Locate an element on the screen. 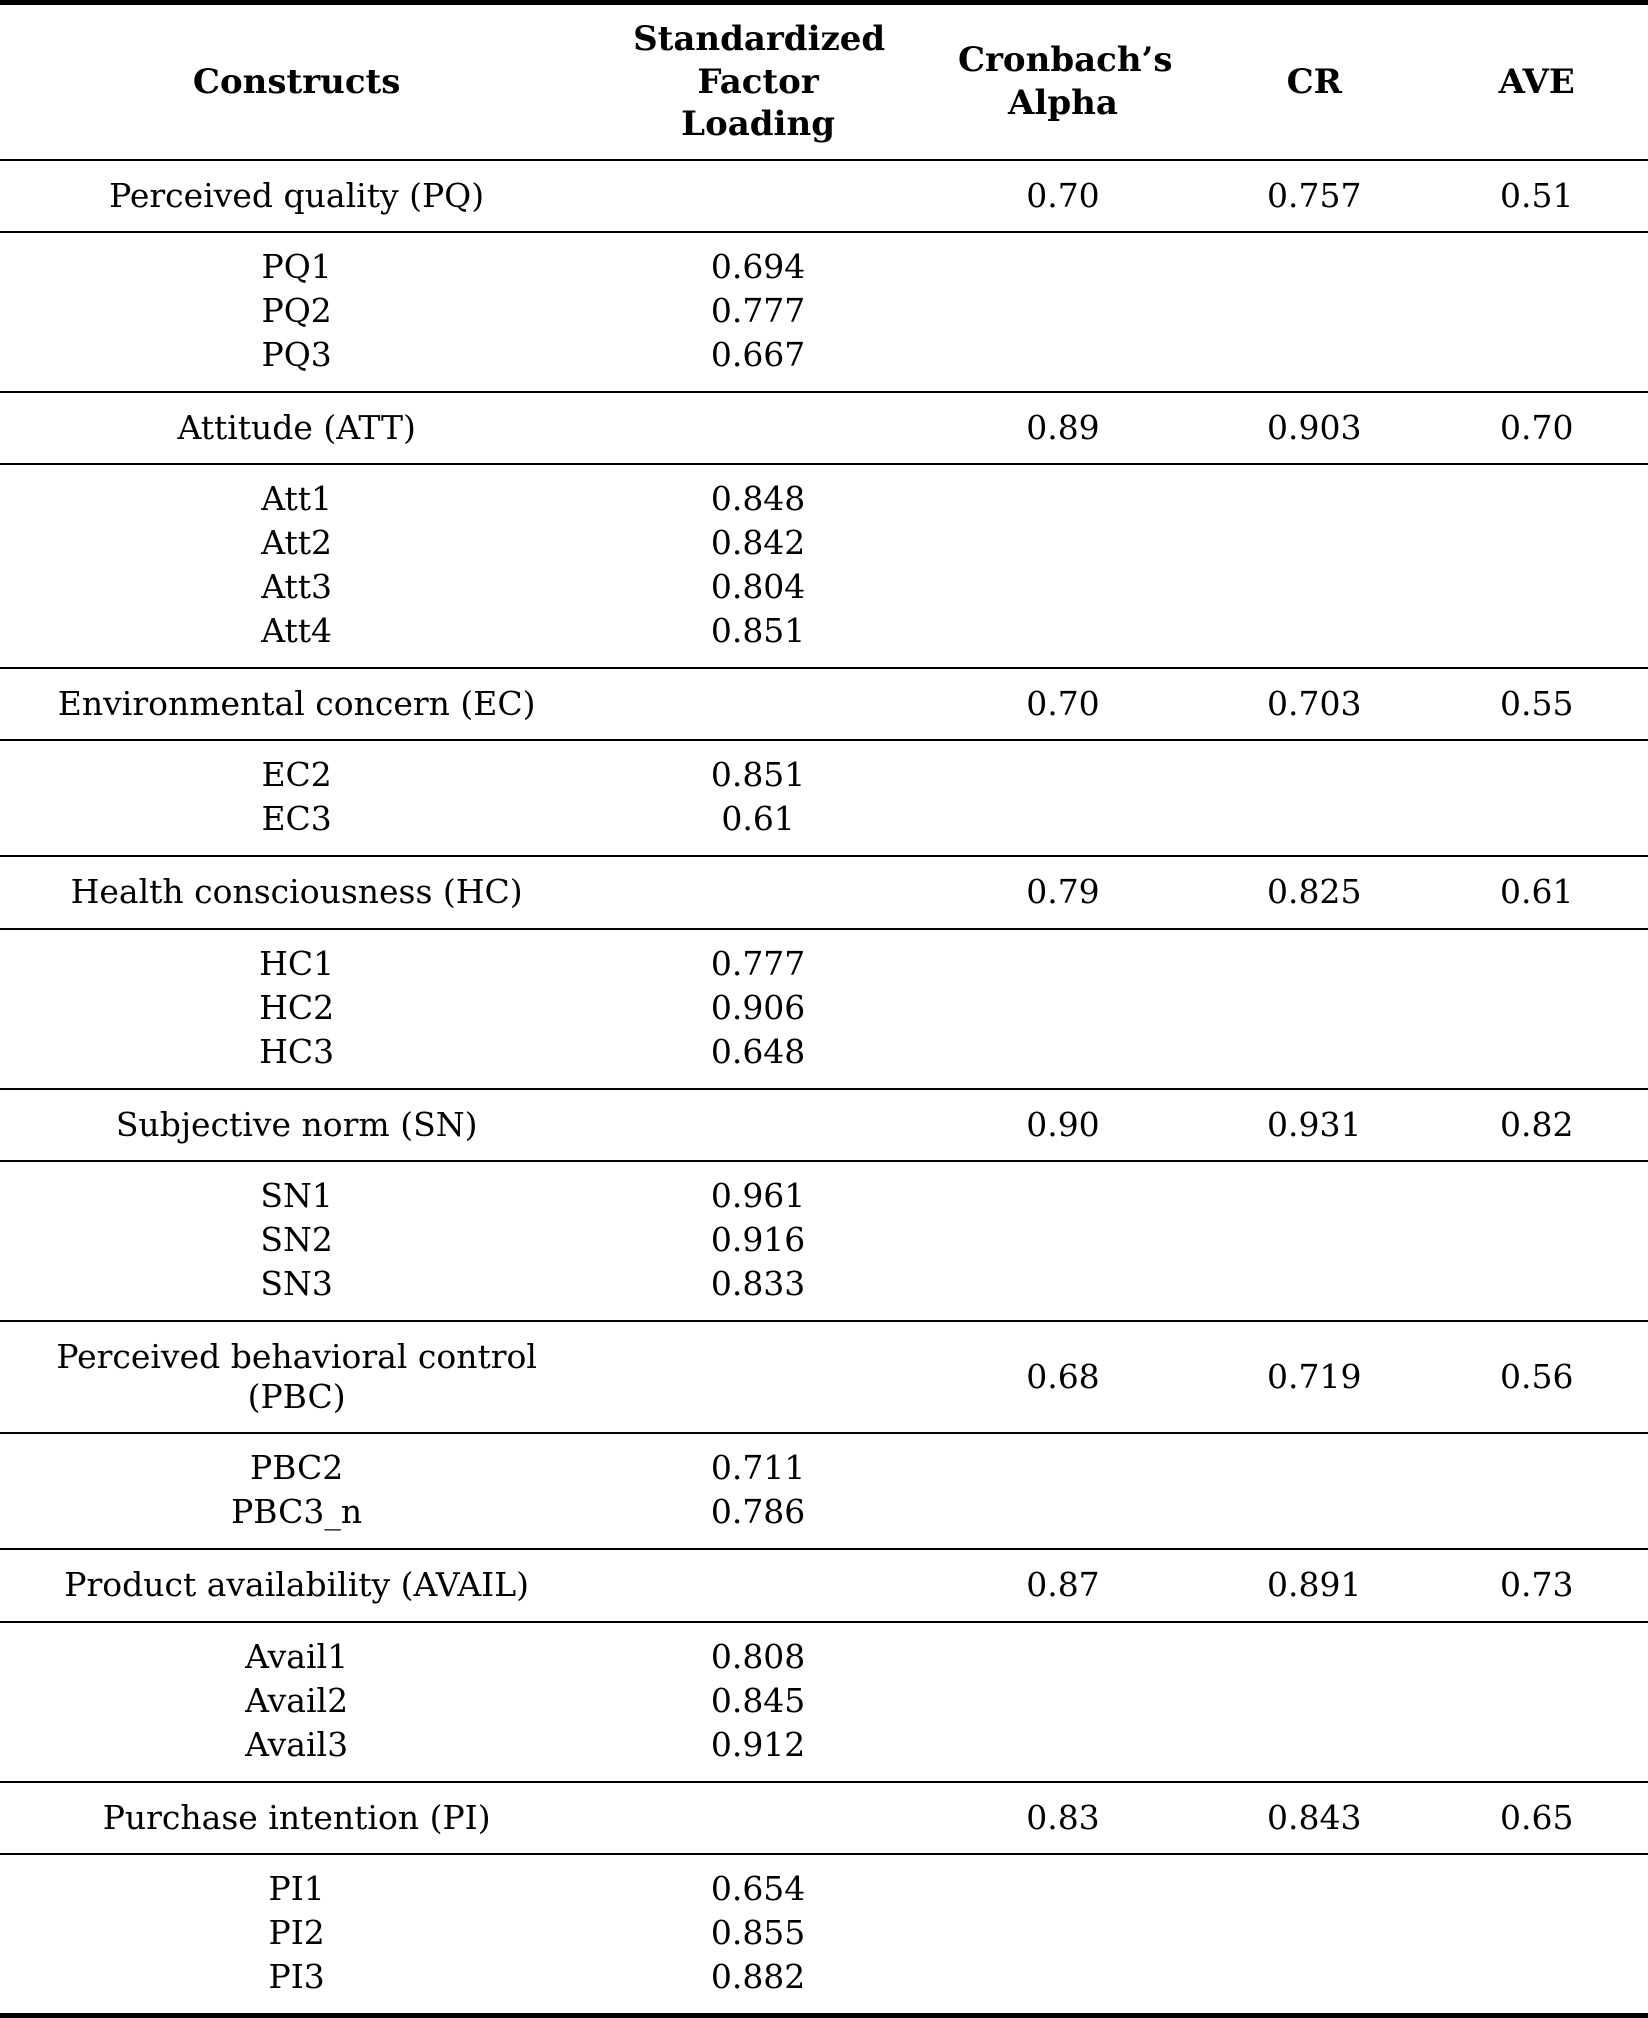 This screenshot has width=1648, height=2018. construct-name: Environmental concern (EC) is located at coordinates (297, 704).